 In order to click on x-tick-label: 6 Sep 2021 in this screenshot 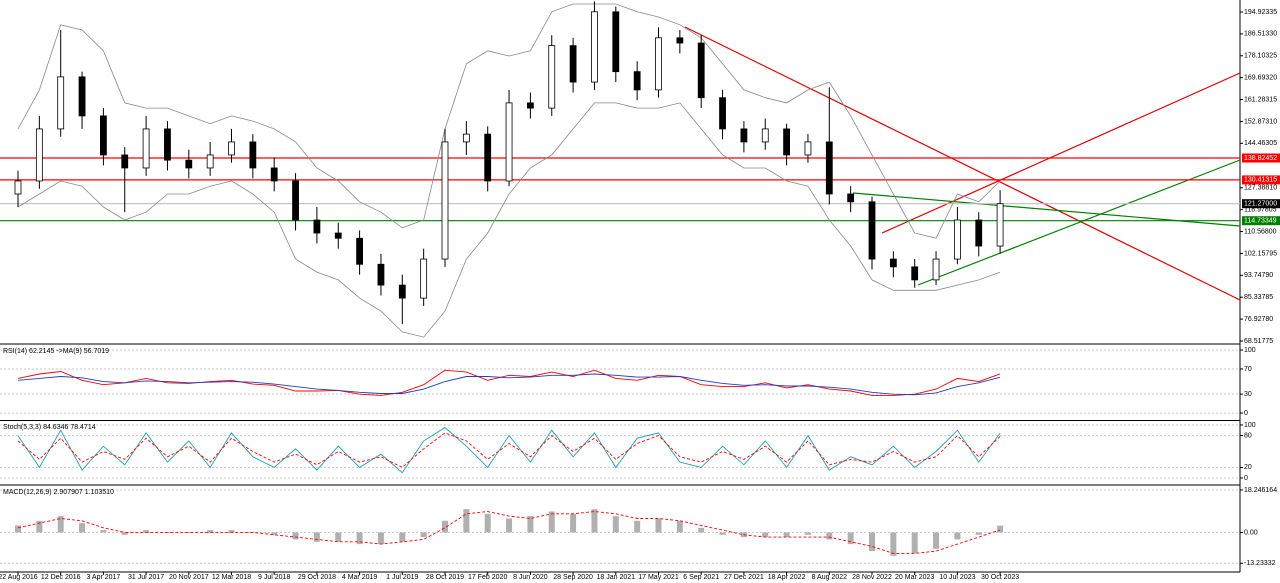, I will do `click(701, 577)`.